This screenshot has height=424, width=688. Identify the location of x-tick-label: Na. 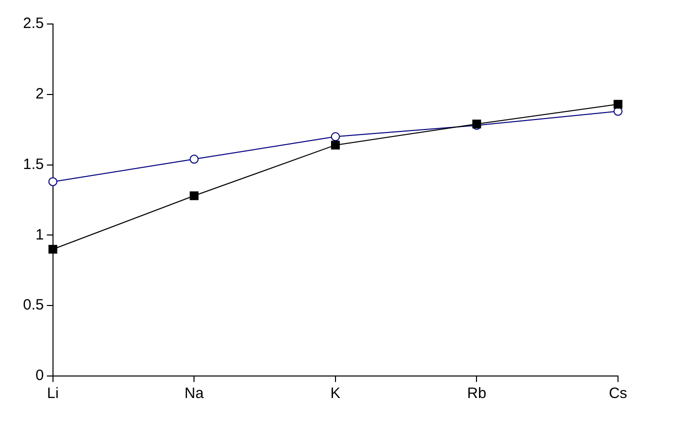
(194, 393).